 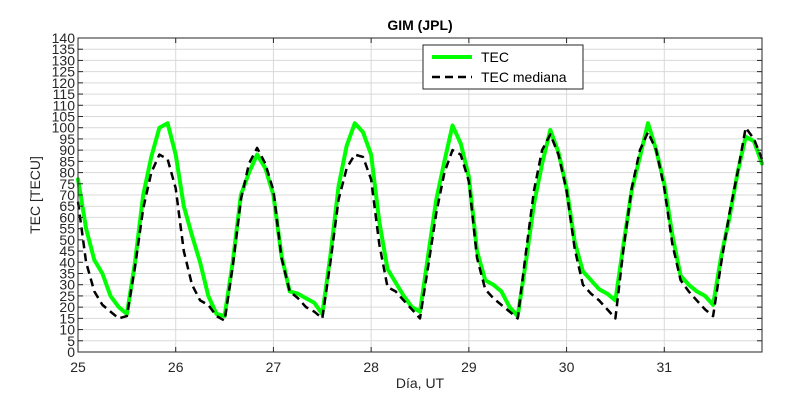 I want to click on y-tick-label: 140, so click(x=64, y=38).